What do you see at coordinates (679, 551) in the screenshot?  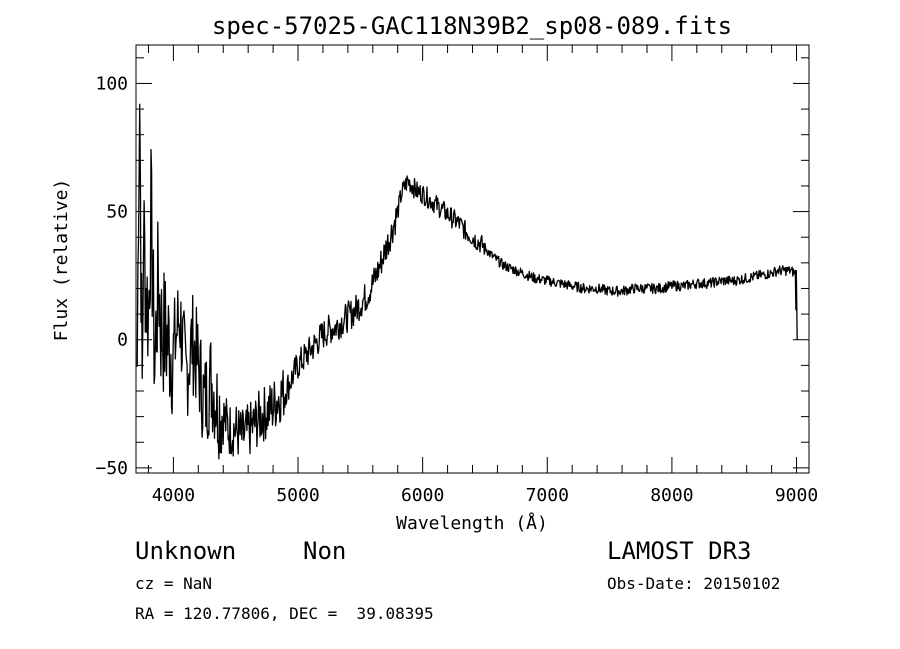 I see `survey-name: LAMOST DR3` at bounding box center [679, 551].